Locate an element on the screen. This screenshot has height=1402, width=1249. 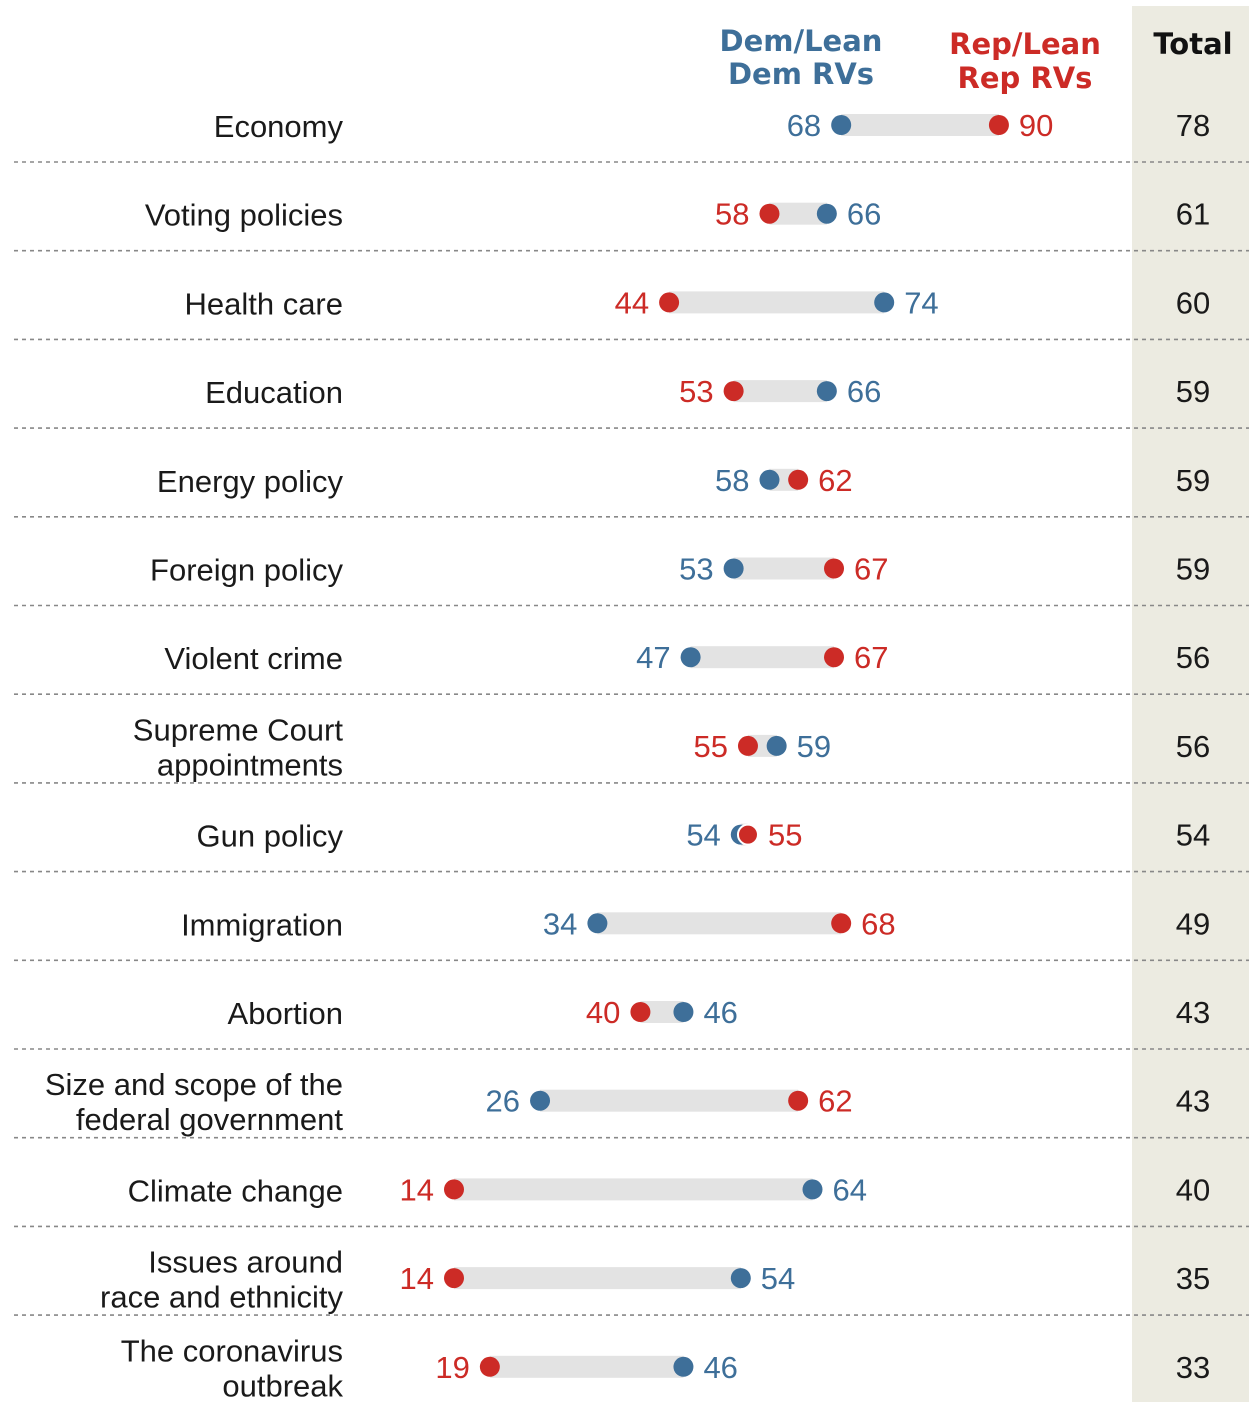
total-value: 54 is located at coordinates (1193, 835).